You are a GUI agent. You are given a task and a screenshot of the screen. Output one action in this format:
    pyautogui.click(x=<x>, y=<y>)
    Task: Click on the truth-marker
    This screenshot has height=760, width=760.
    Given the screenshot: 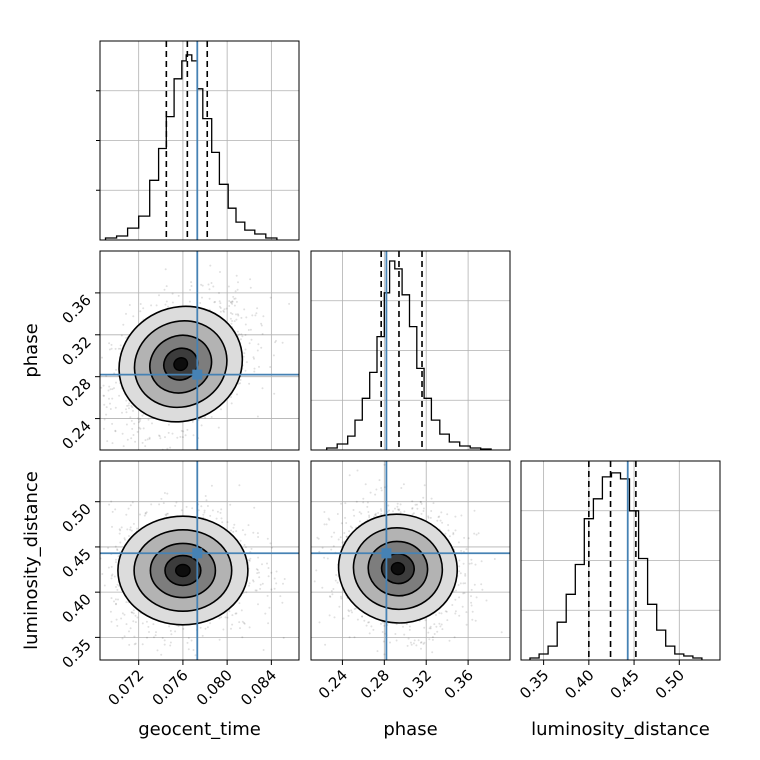 What is the action you would take?
    pyautogui.click(x=386, y=553)
    